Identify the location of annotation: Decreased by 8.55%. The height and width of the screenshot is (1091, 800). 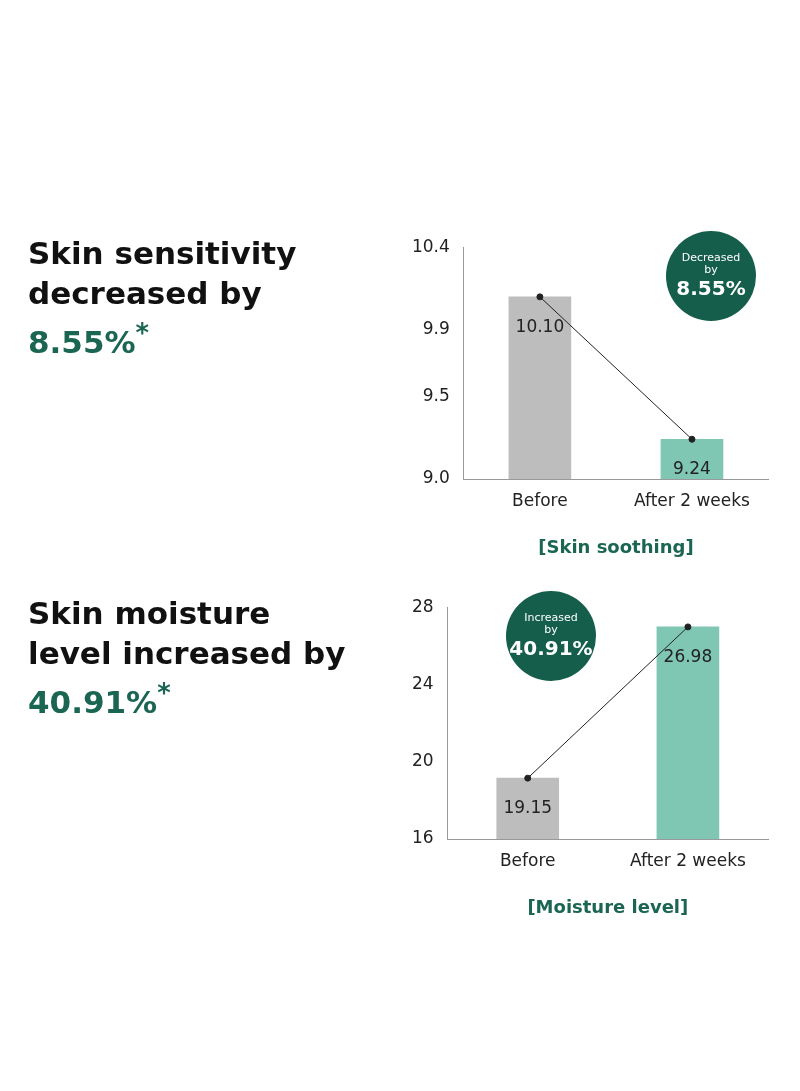
(711, 275).